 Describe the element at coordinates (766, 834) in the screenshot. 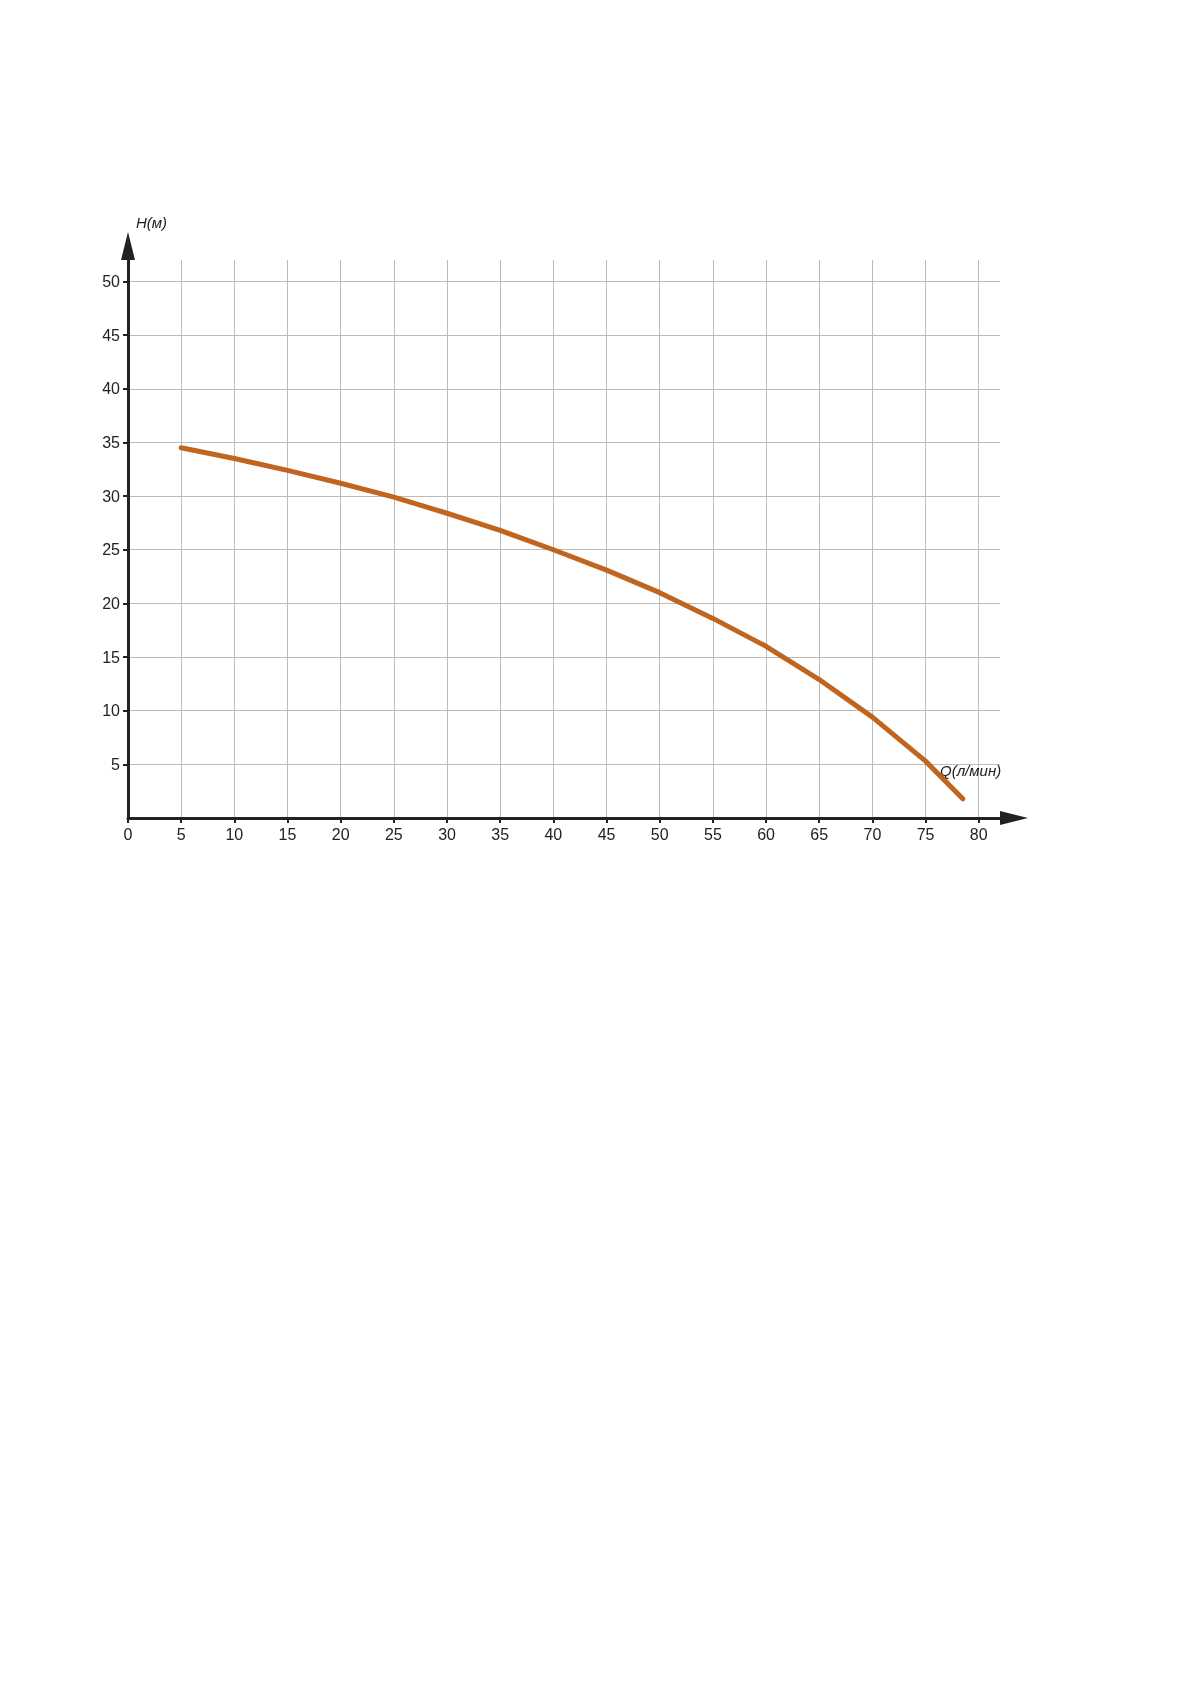

I see `x-tick-label: 60` at that location.